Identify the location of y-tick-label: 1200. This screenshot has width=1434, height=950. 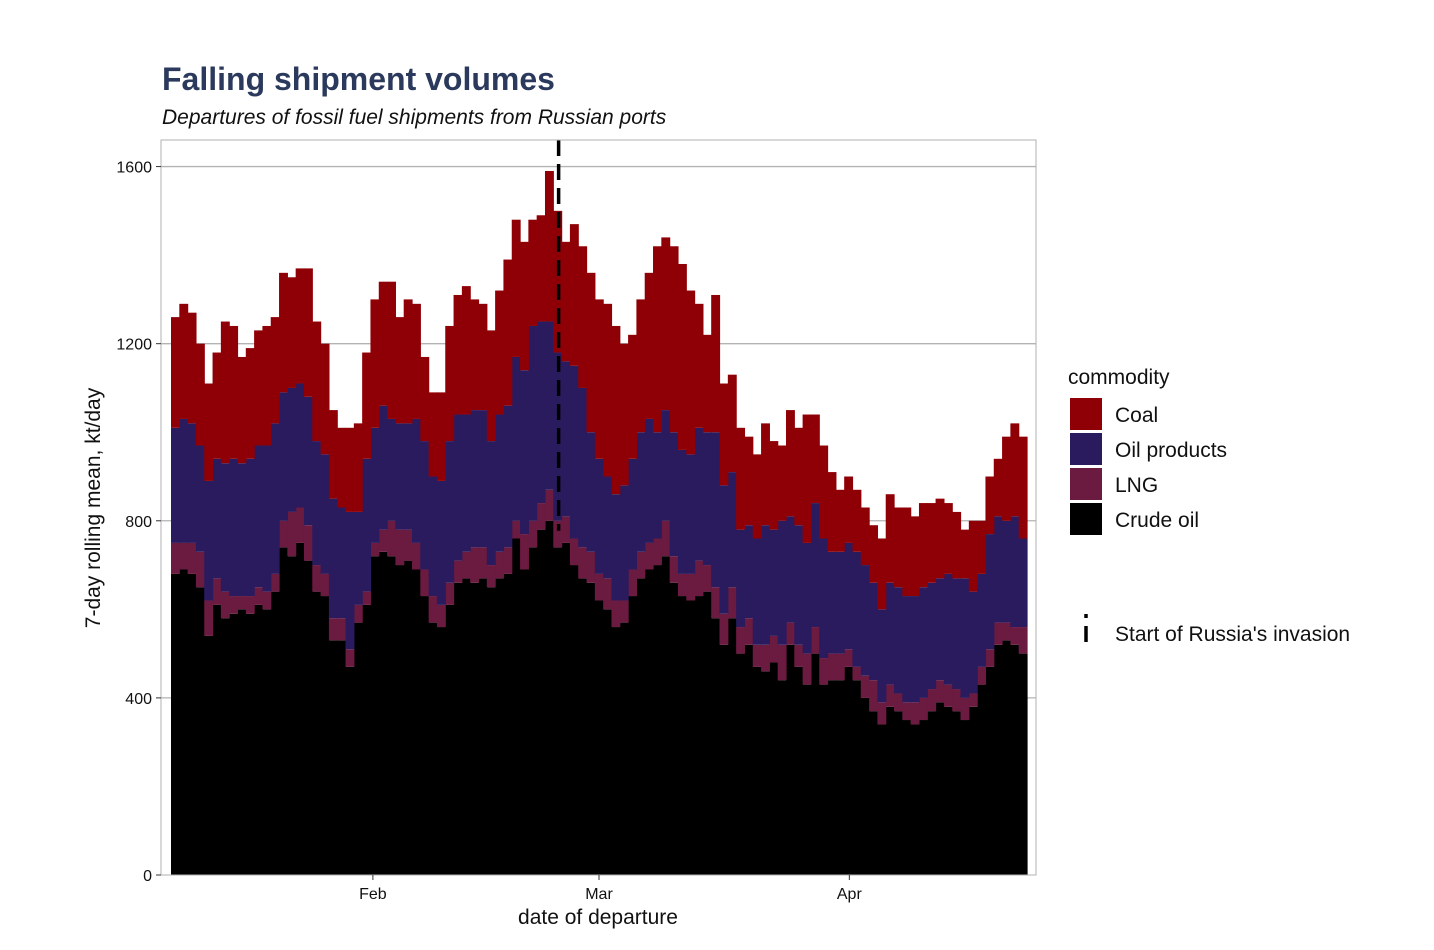
(134, 345).